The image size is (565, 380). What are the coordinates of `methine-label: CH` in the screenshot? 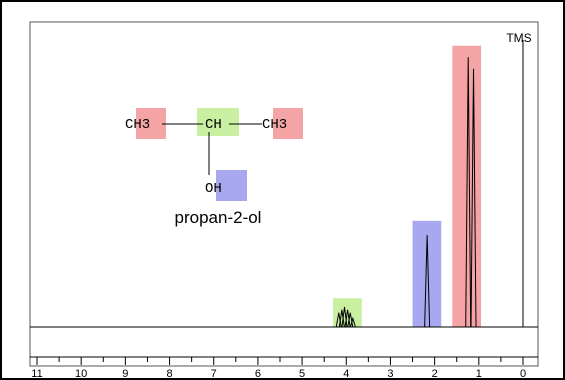 It's located at (213, 125).